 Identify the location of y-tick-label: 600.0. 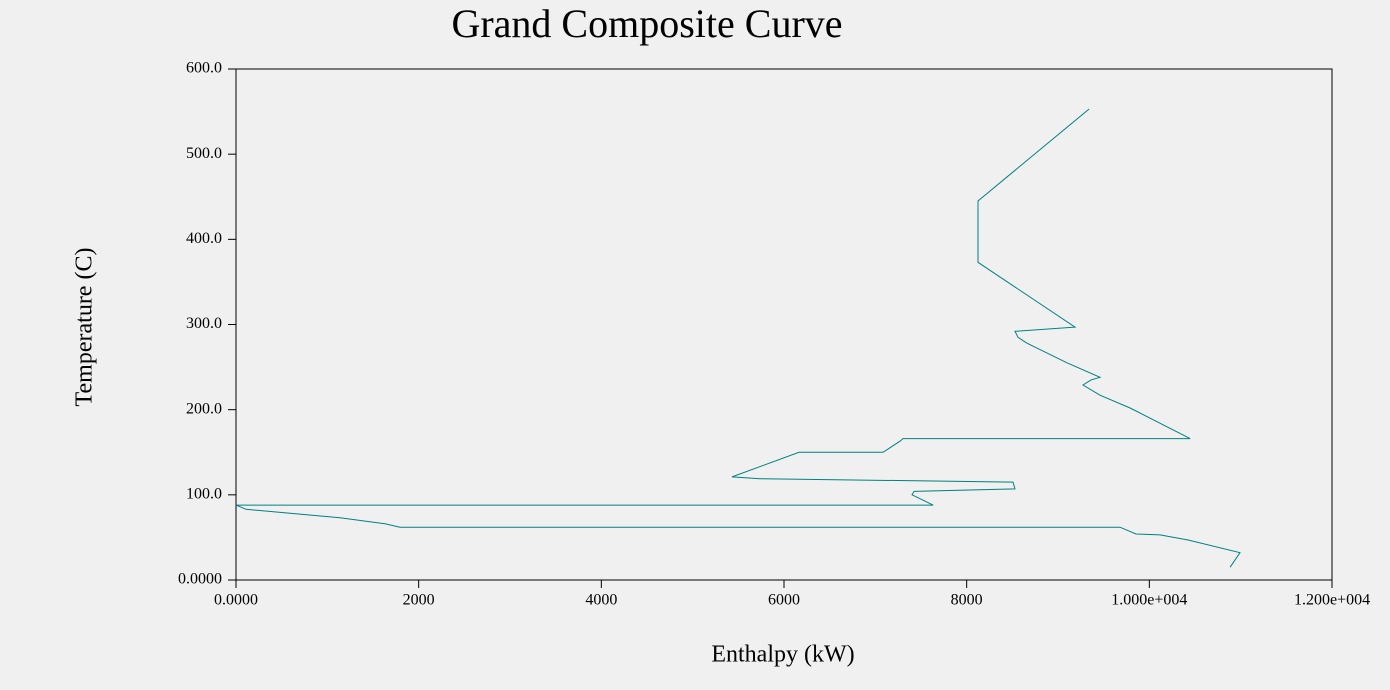
(204, 68).